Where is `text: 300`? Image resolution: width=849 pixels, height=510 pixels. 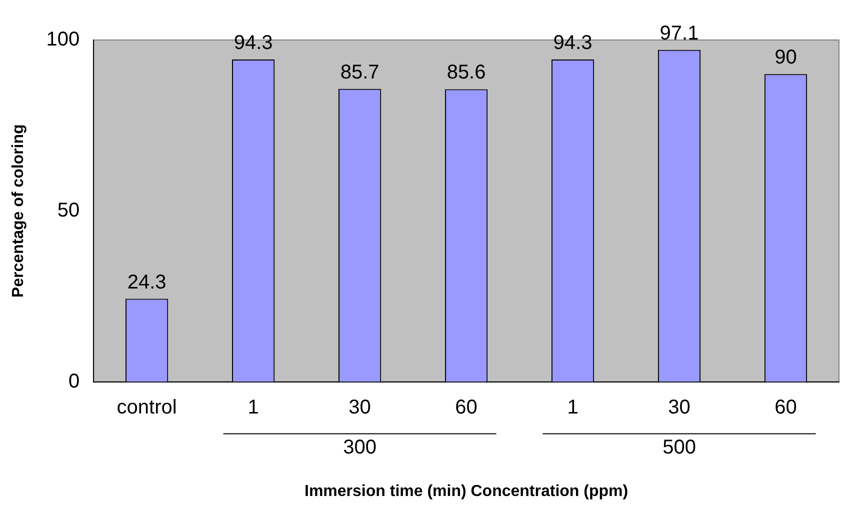 text: 300 is located at coordinates (359, 447).